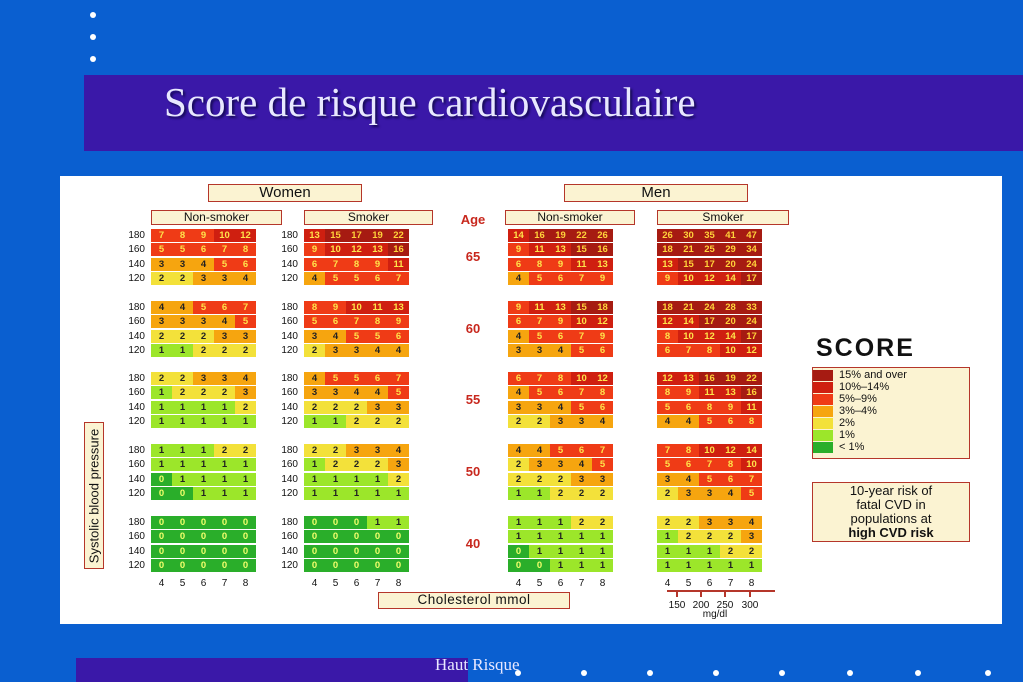  I want to click on risk-cell: 16, so click(602, 250).